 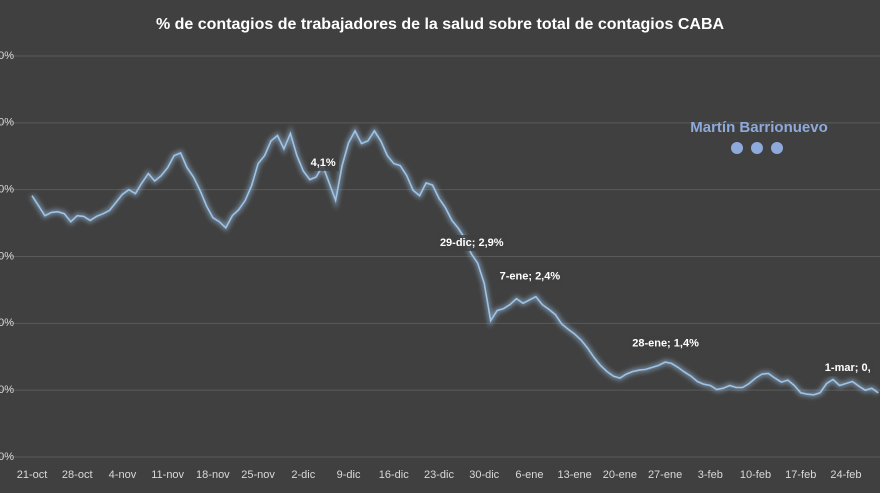 I want to click on data-label: 29-dic; 2,9%, so click(x=471, y=243).